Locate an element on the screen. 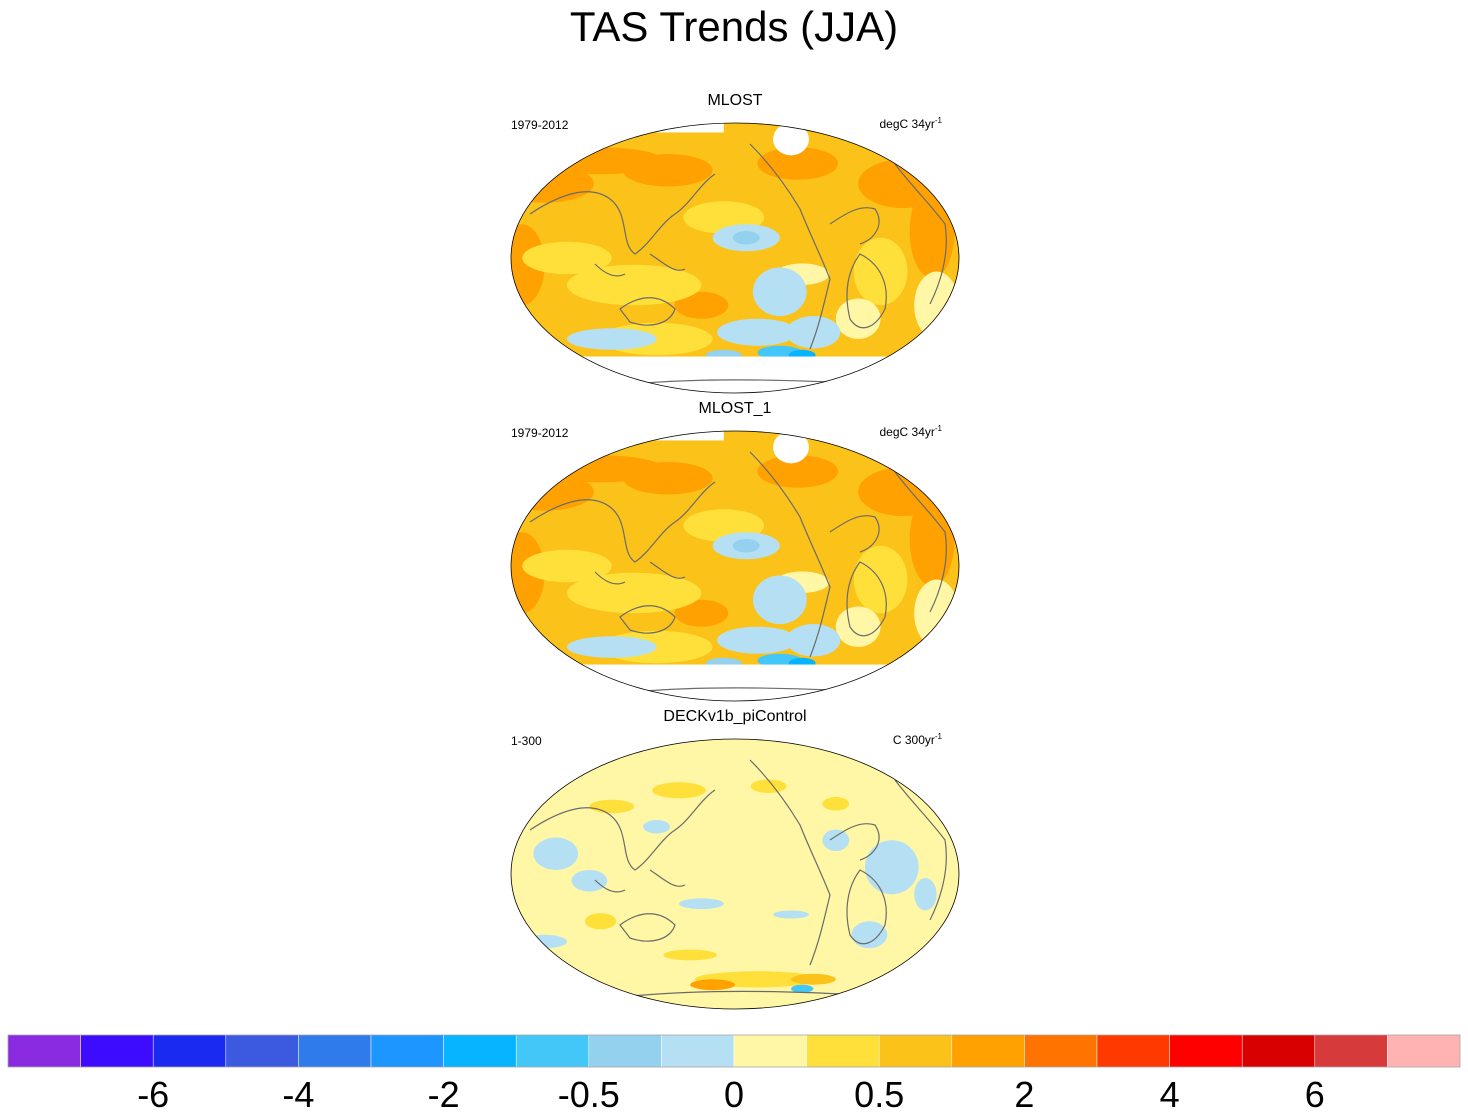 This screenshot has height=1116, width=1468. map-panel-mlost: MLOST 1979-2012 degC 34yr-1 is located at coordinates (735, 248).